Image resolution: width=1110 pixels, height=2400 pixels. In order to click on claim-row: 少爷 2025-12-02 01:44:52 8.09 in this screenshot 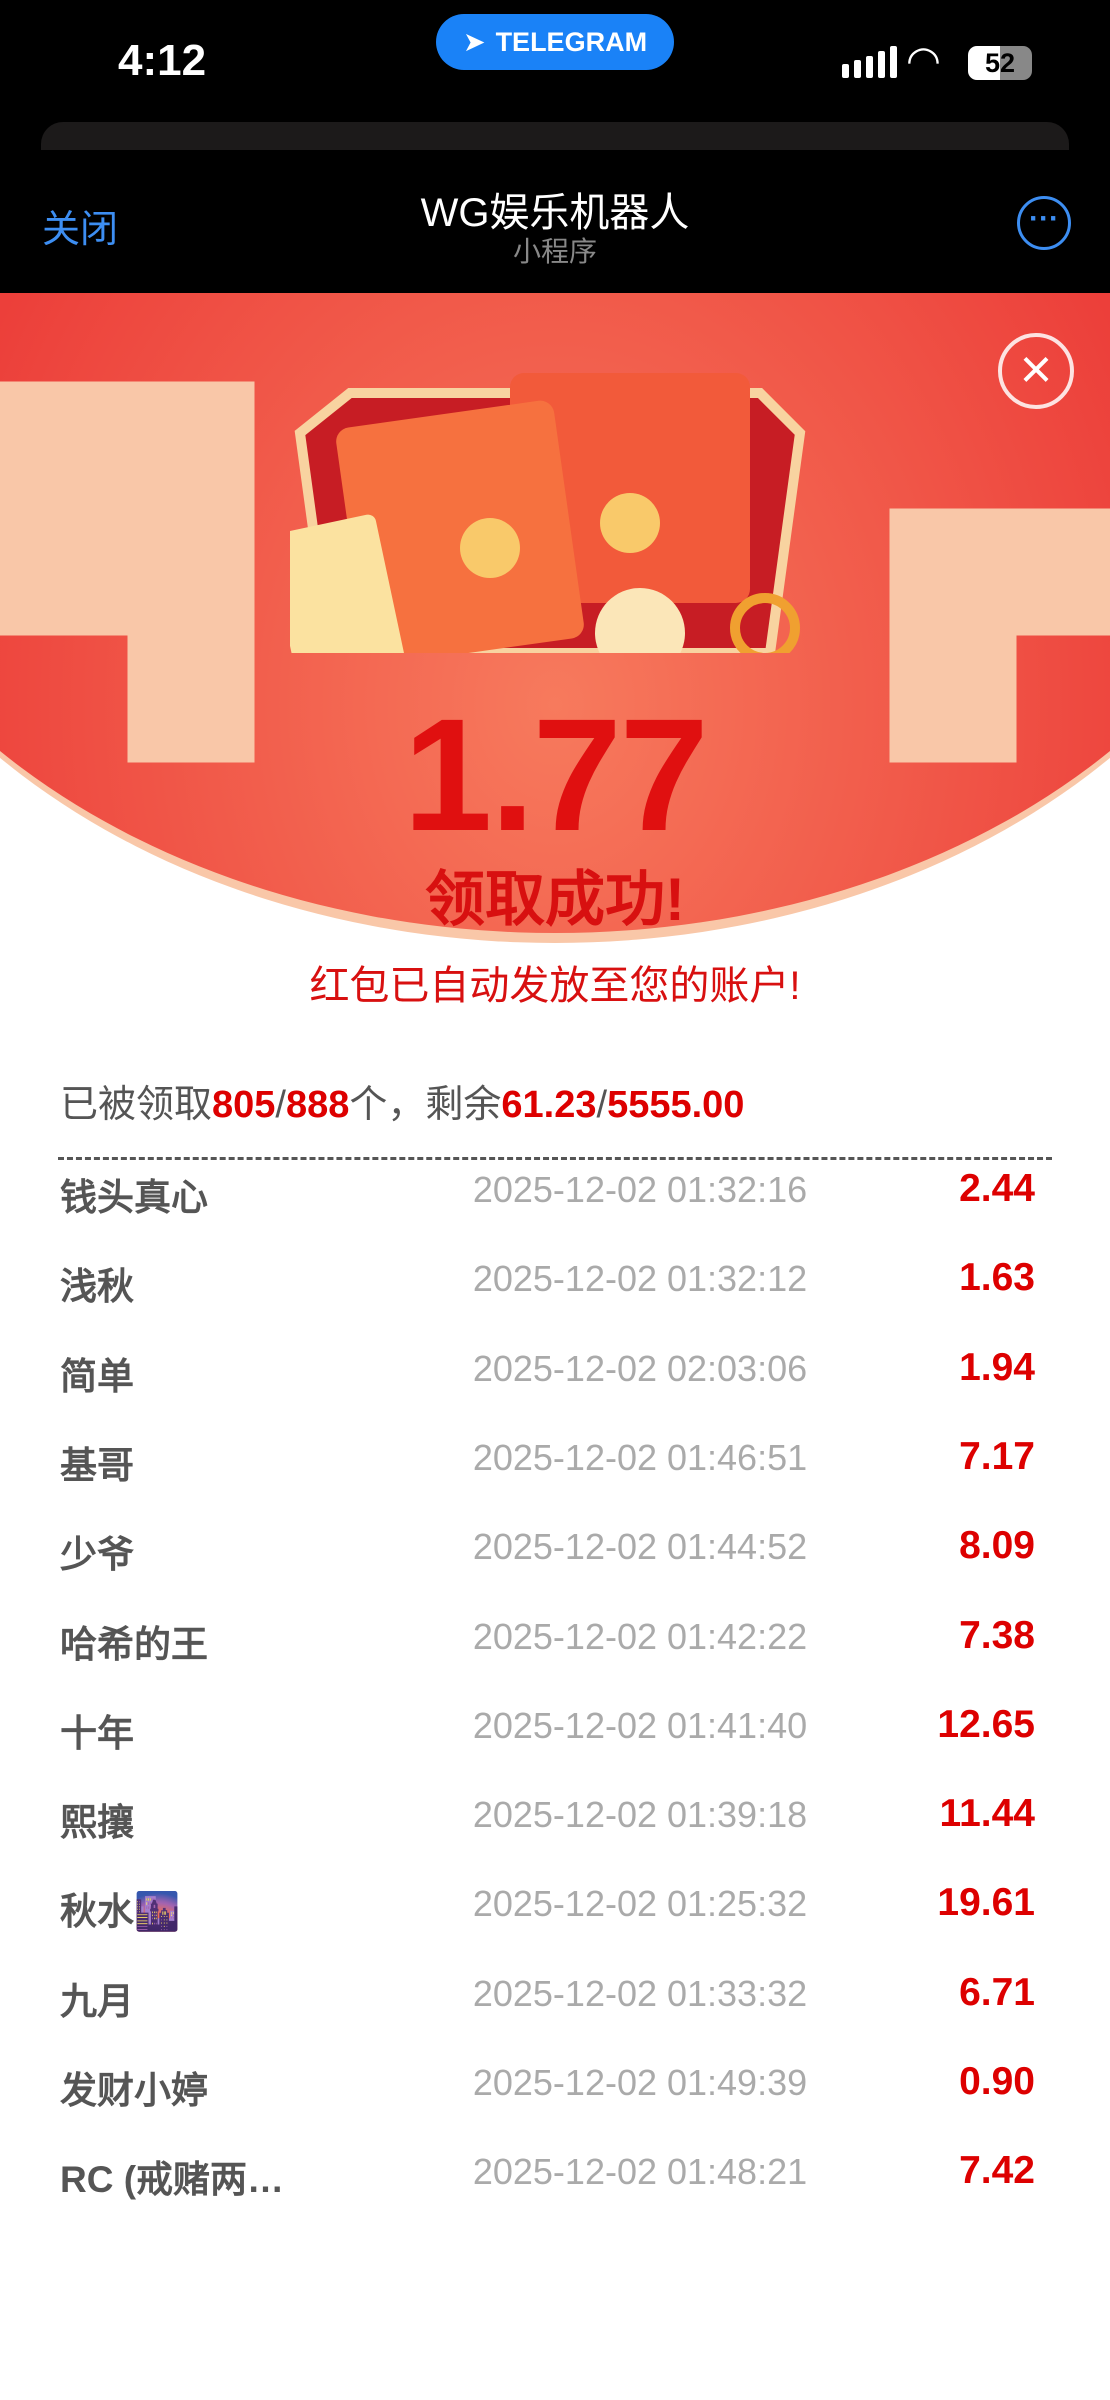, I will do `click(555, 1546)`.